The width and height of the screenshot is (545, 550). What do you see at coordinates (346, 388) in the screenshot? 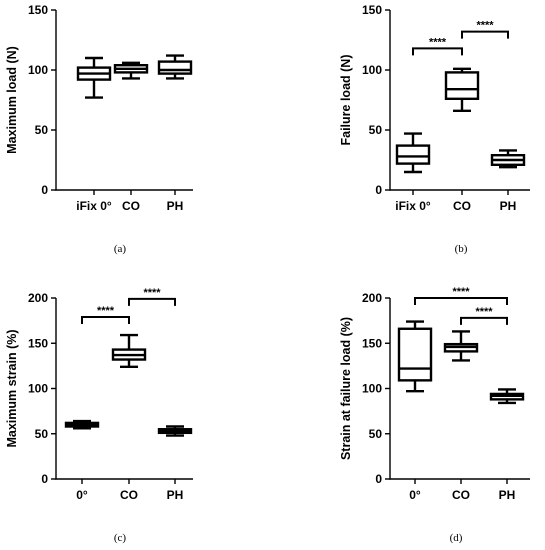
I see `y-axis-title: Strain at failure load (%)` at bounding box center [346, 388].